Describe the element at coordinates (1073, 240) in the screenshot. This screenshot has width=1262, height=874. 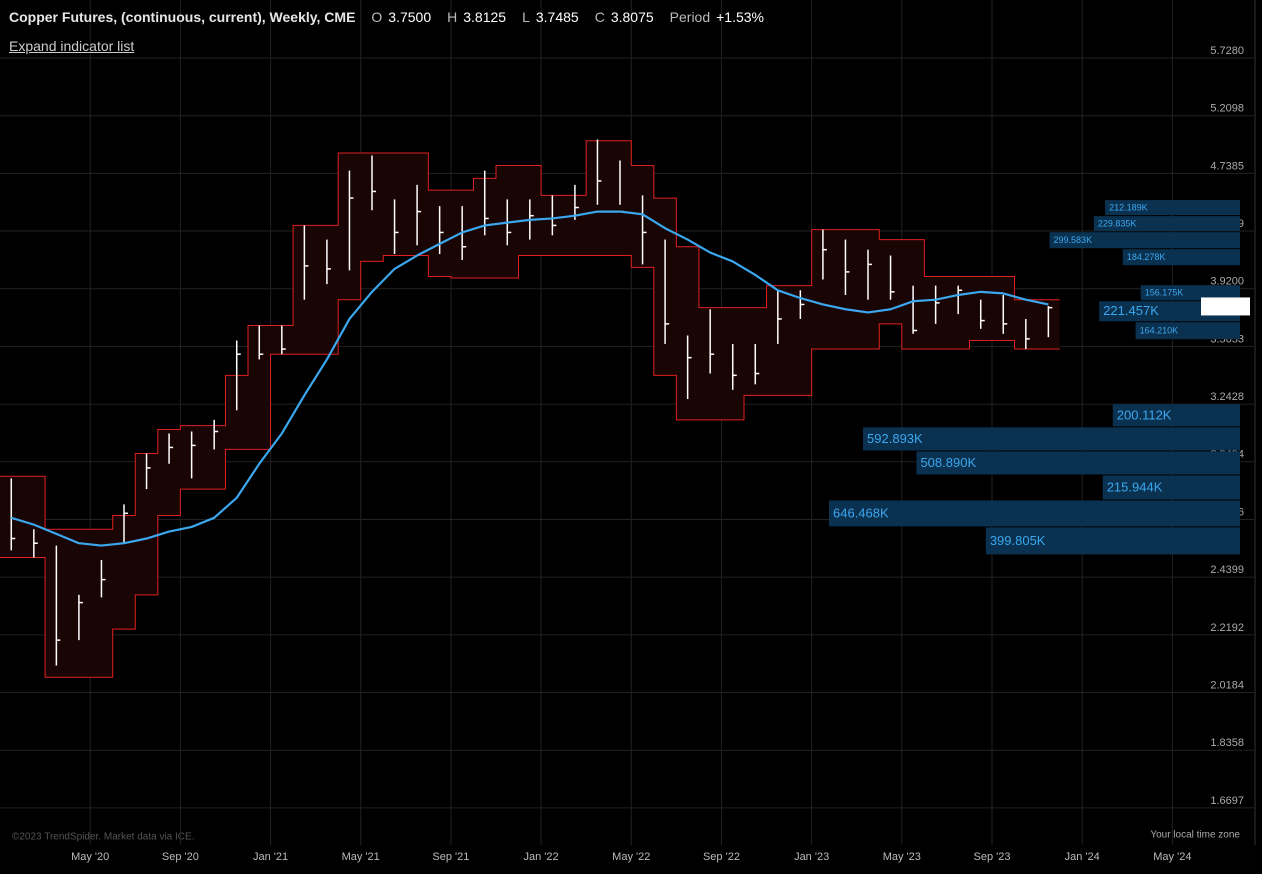
I see `volume-label: 299.583K` at that location.